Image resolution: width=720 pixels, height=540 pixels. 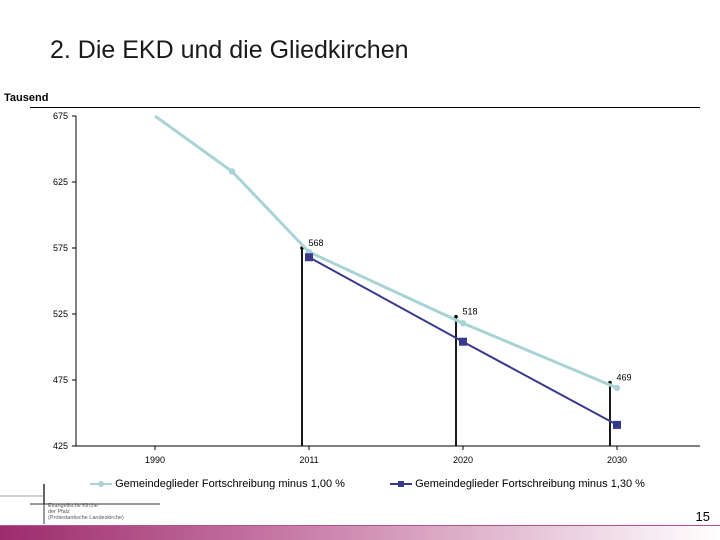 I want to click on x-tick-label: 2030, so click(x=617, y=460).